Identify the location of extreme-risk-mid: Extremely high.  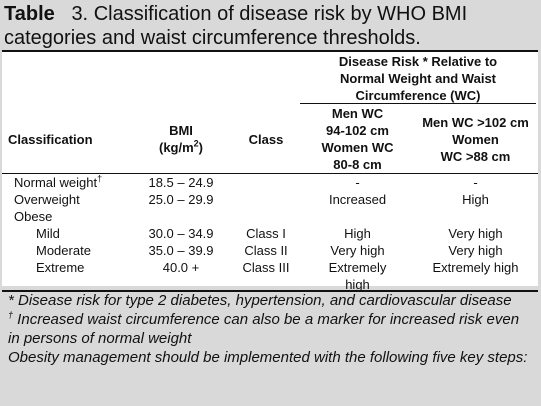
(357, 276).